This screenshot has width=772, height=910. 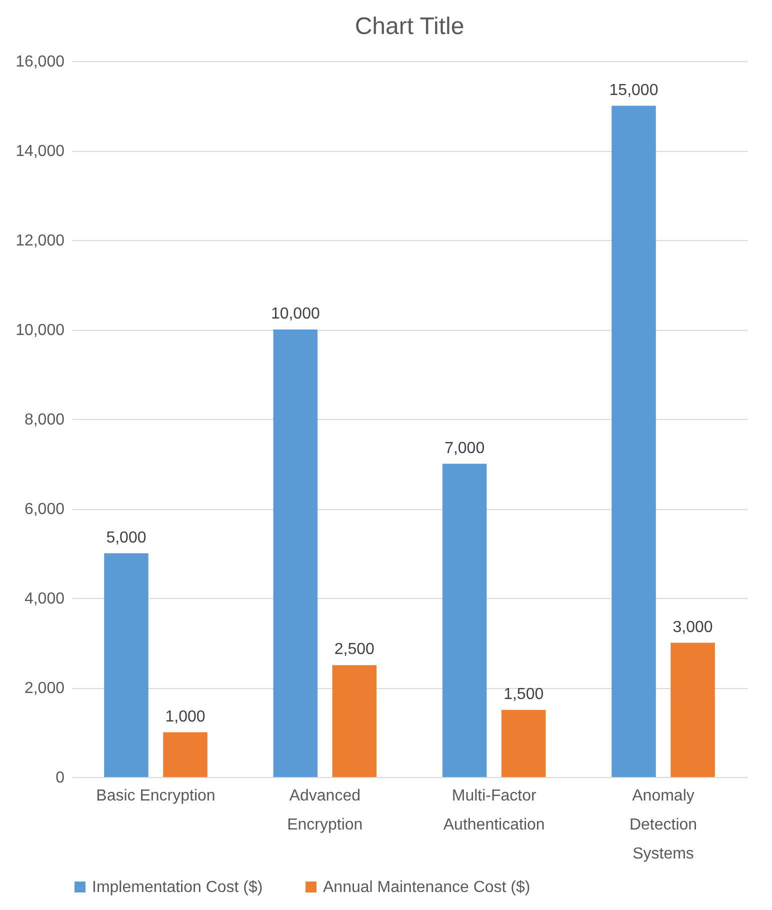 I want to click on data-label: 7,000, so click(x=464, y=448).